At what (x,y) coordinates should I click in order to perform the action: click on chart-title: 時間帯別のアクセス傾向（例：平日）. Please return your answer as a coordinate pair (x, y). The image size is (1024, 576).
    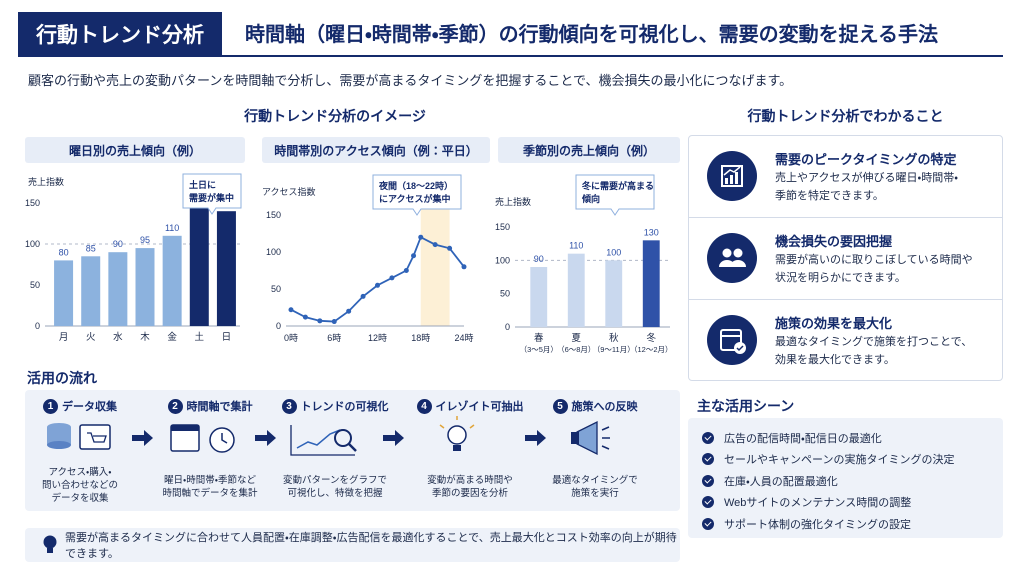
    Looking at the image, I should click on (376, 150).